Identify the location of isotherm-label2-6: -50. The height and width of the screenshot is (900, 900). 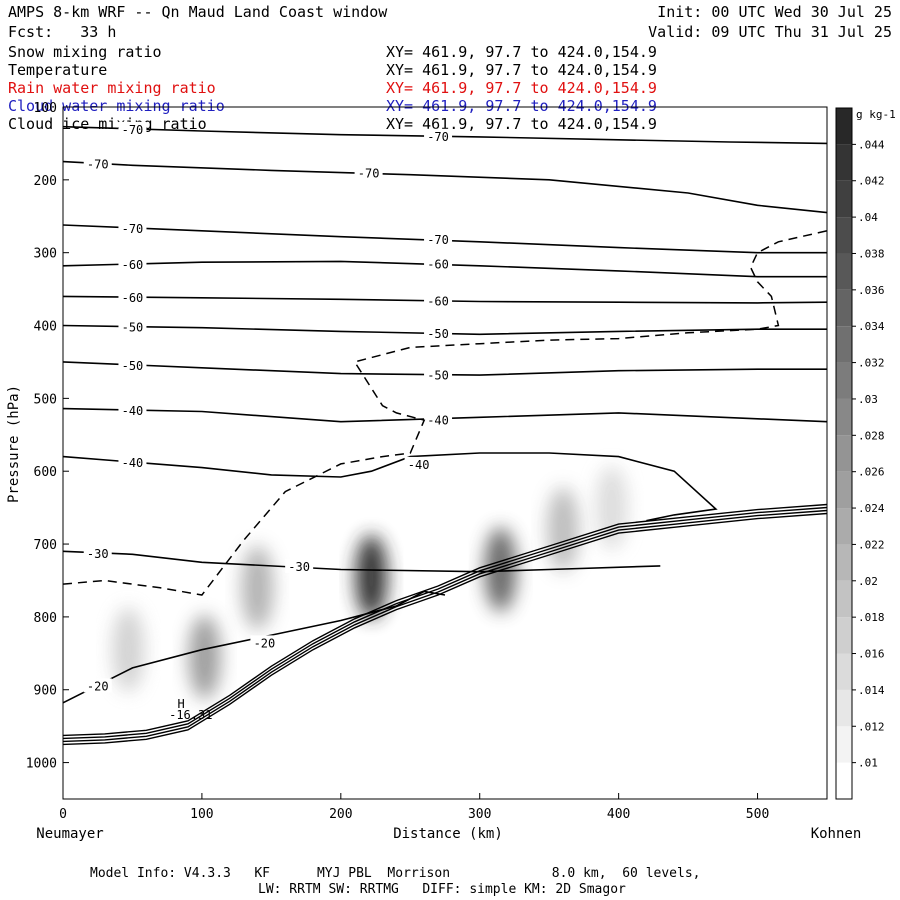
(438, 375).